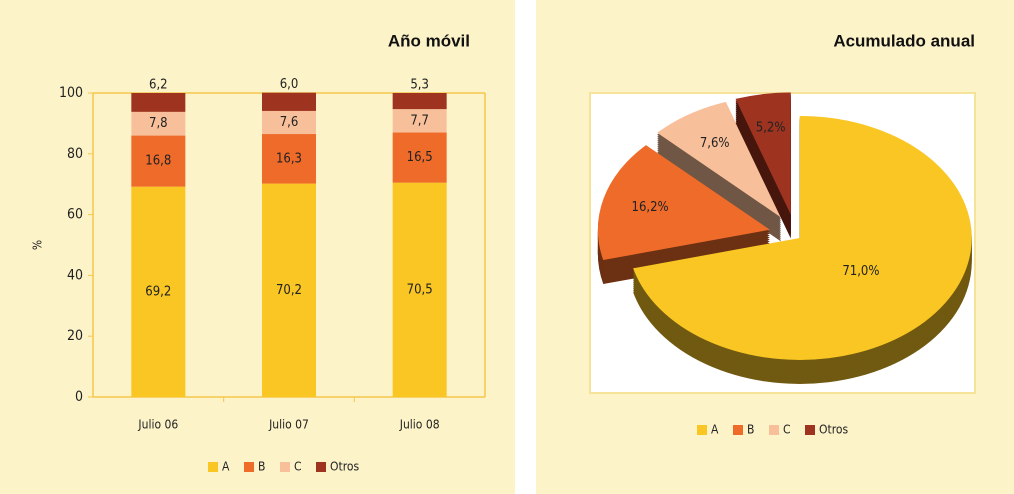 The height and width of the screenshot is (494, 1014). Describe the element at coordinates (419, 85) in the screenshot. I see `bar-value-label: 5,3` at that location.